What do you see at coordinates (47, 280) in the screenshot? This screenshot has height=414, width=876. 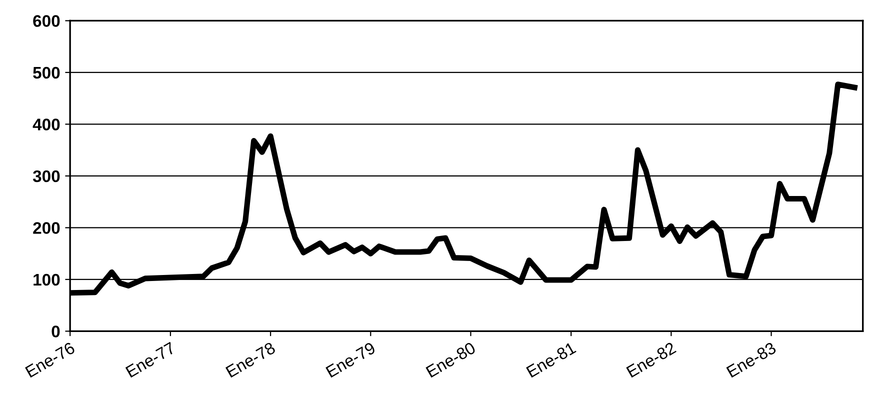 I see `y-tick-label: 100` at bounding box center [47, 280].